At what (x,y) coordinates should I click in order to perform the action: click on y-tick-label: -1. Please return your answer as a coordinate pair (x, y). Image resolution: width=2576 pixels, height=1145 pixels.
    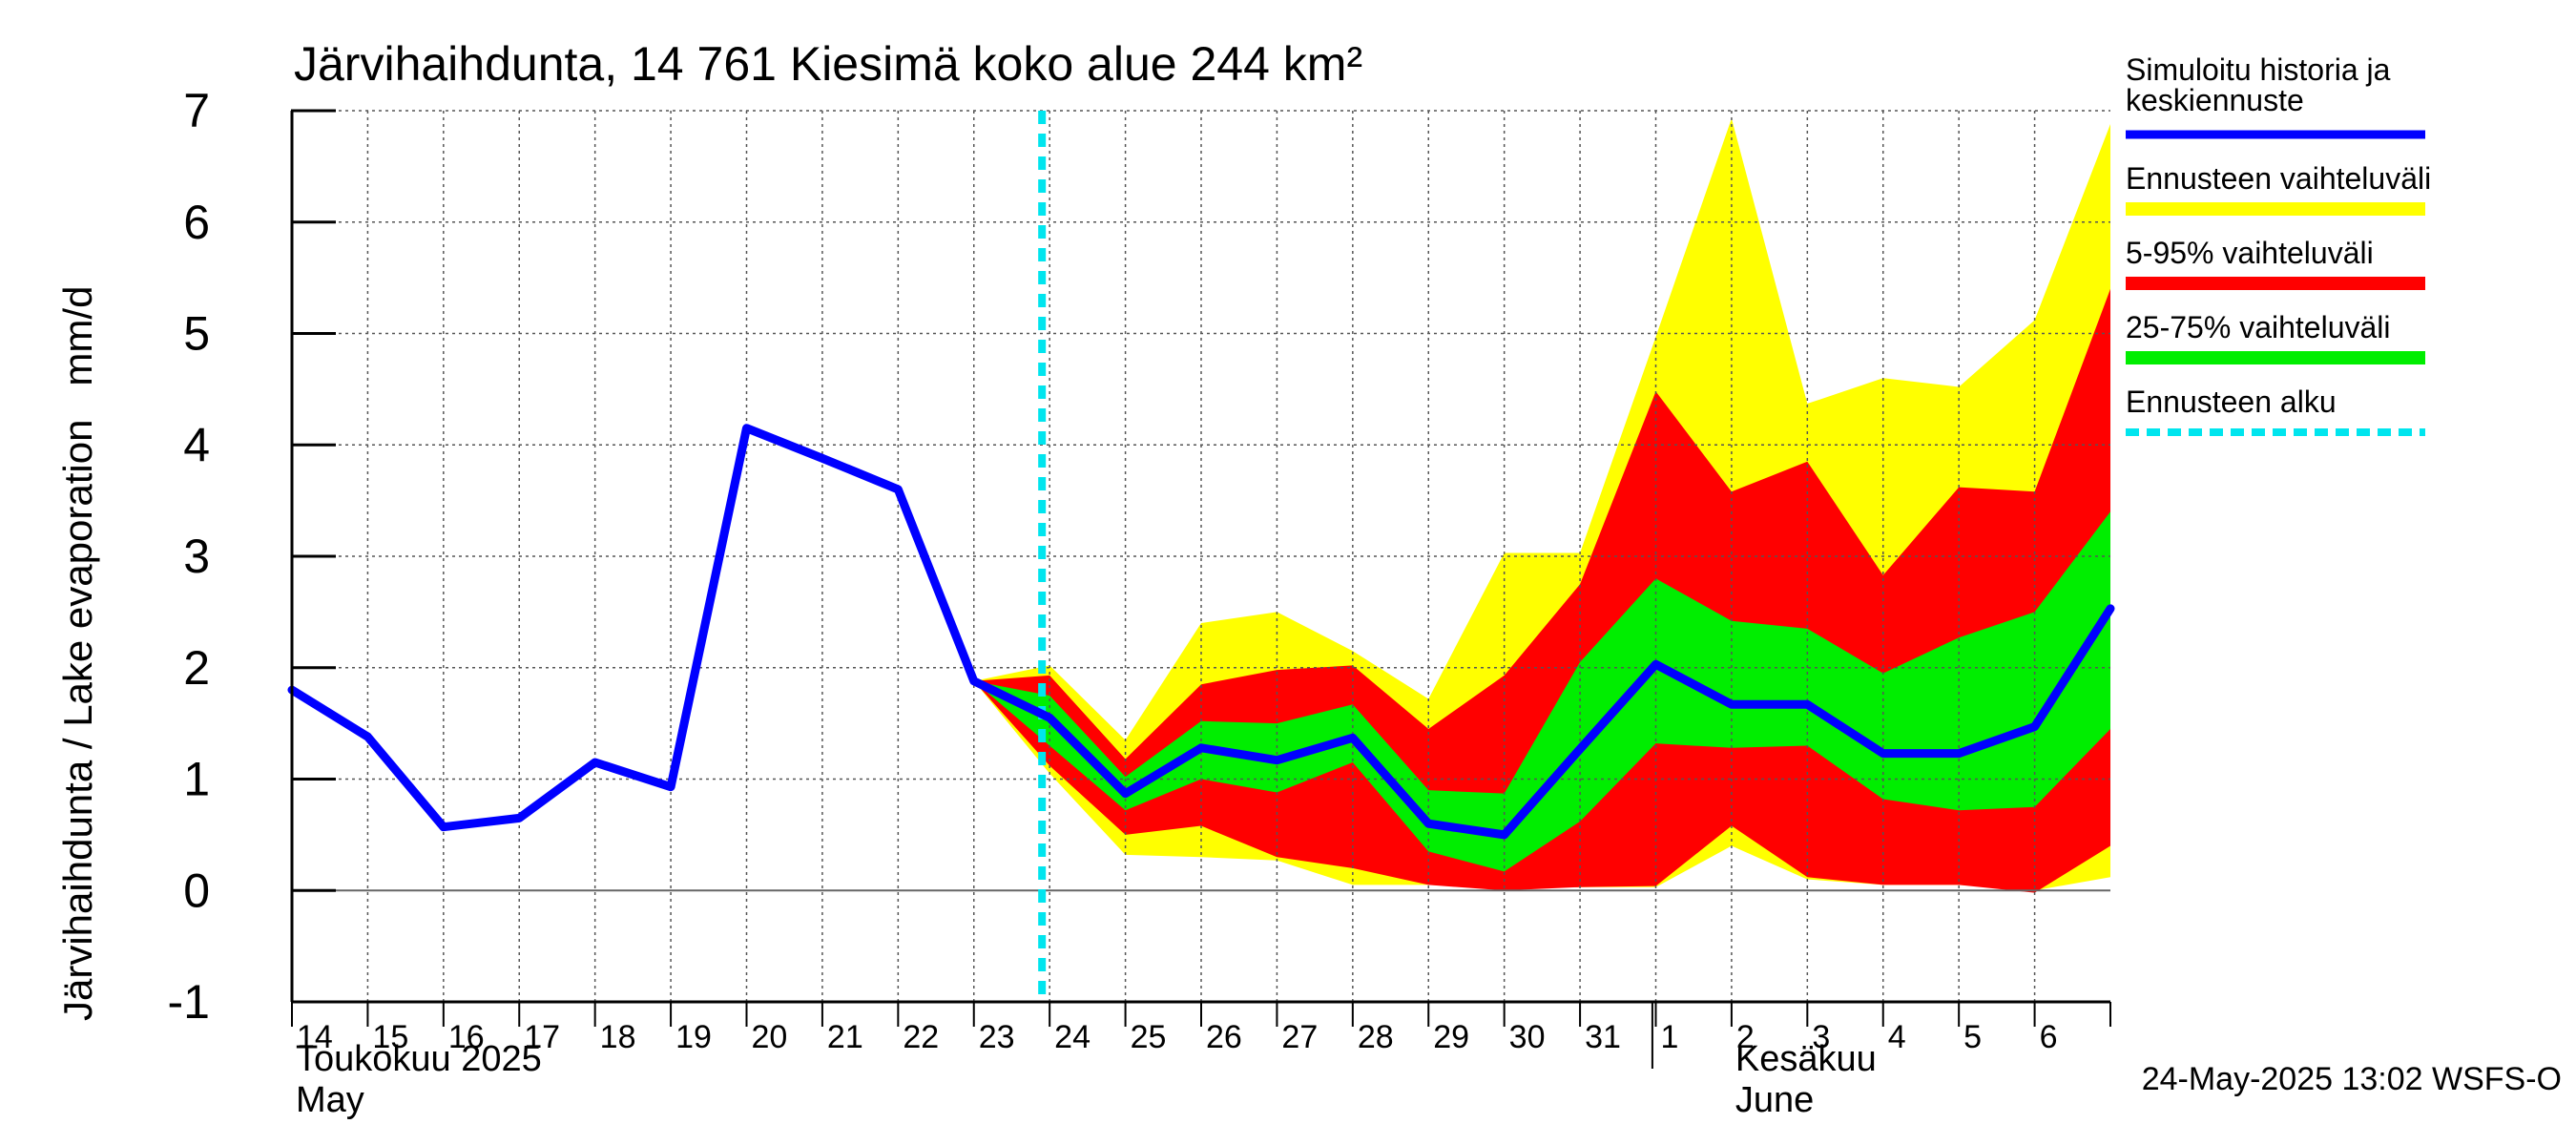
    Looking at the image, I should click on (189, 1002).